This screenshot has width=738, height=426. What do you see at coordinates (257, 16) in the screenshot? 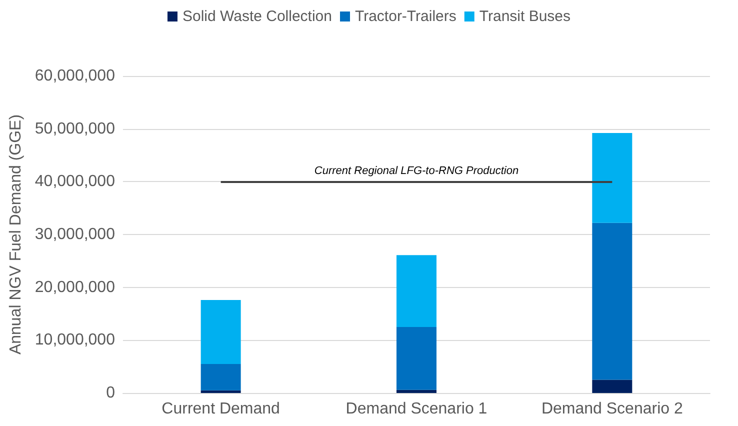
I see `legend-label: Solid Waste Collection` at bounding box center [257, 16].